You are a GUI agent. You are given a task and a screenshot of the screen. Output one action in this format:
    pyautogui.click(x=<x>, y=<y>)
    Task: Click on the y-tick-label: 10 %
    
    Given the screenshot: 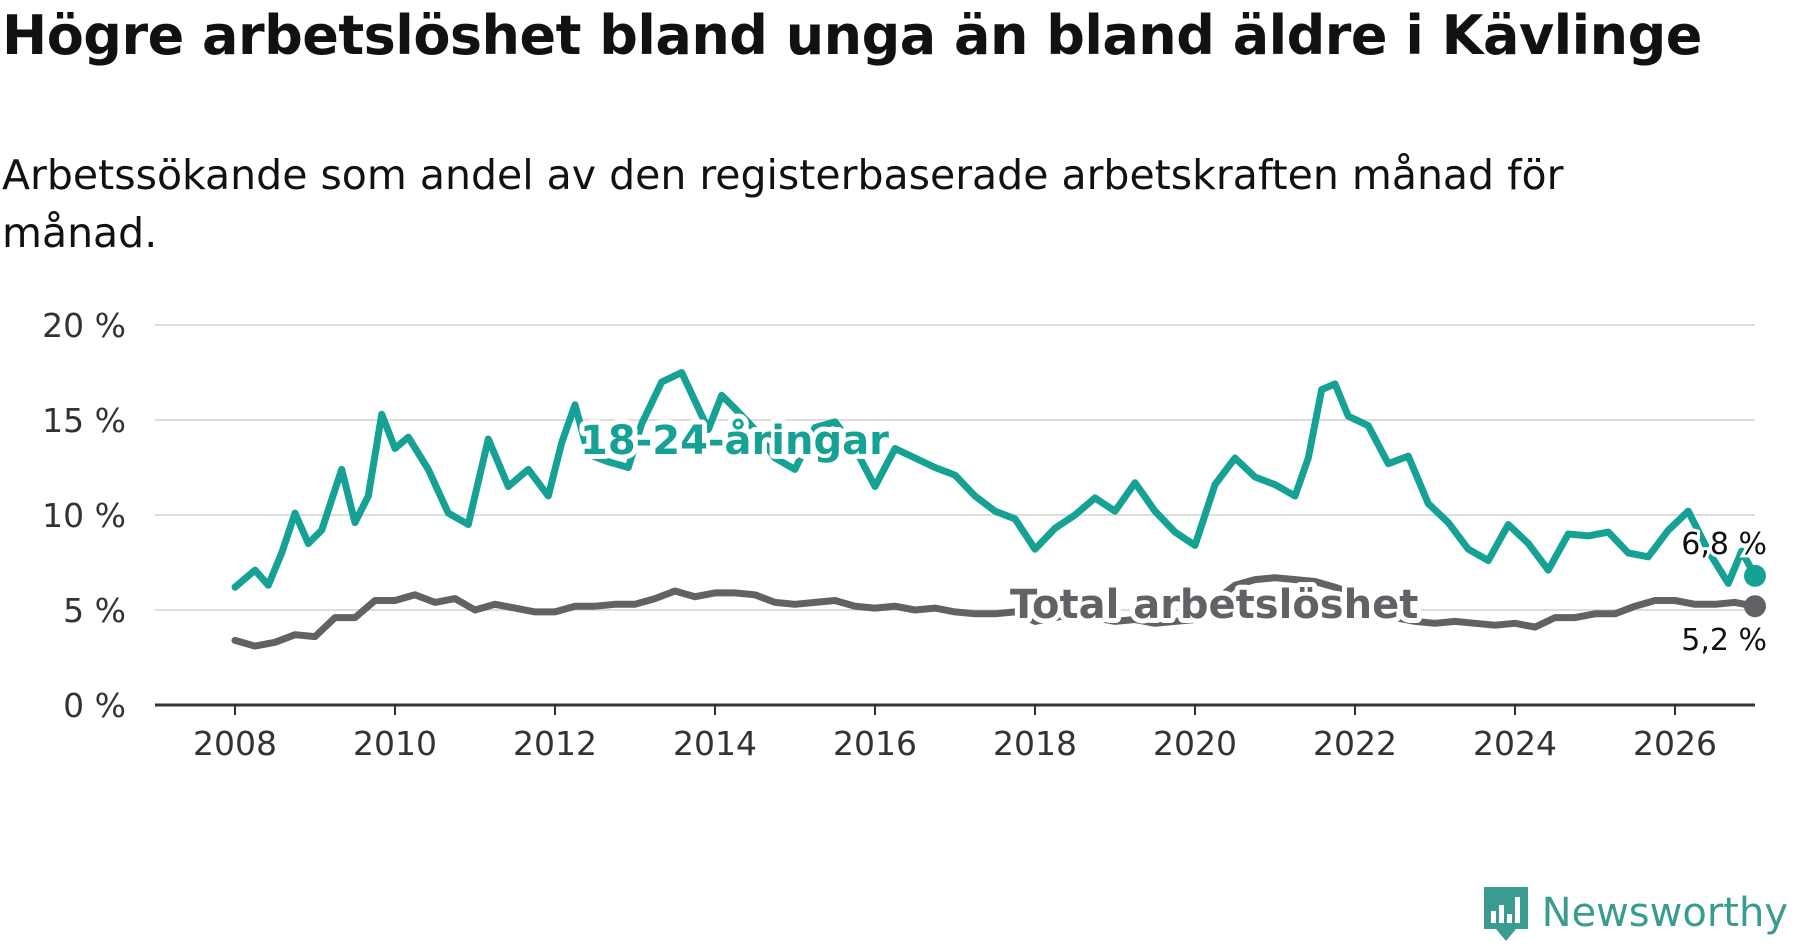 What is the action you would take?
    pyautogui.click(x=84, y=515)
    